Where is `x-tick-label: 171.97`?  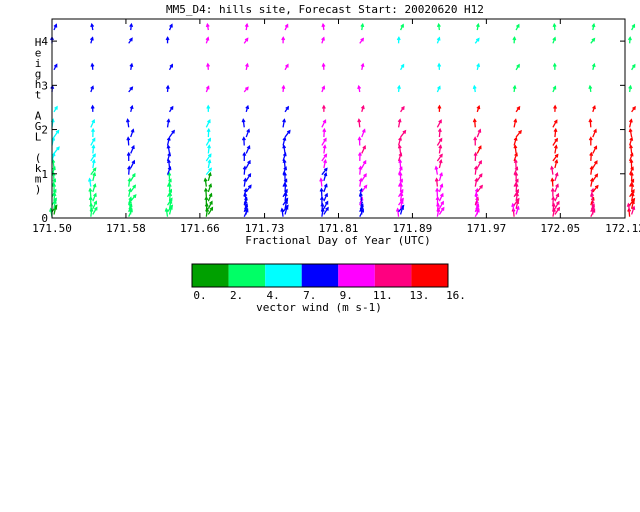
x-tick-label: 171.97 is located at coordinates (486, 228).